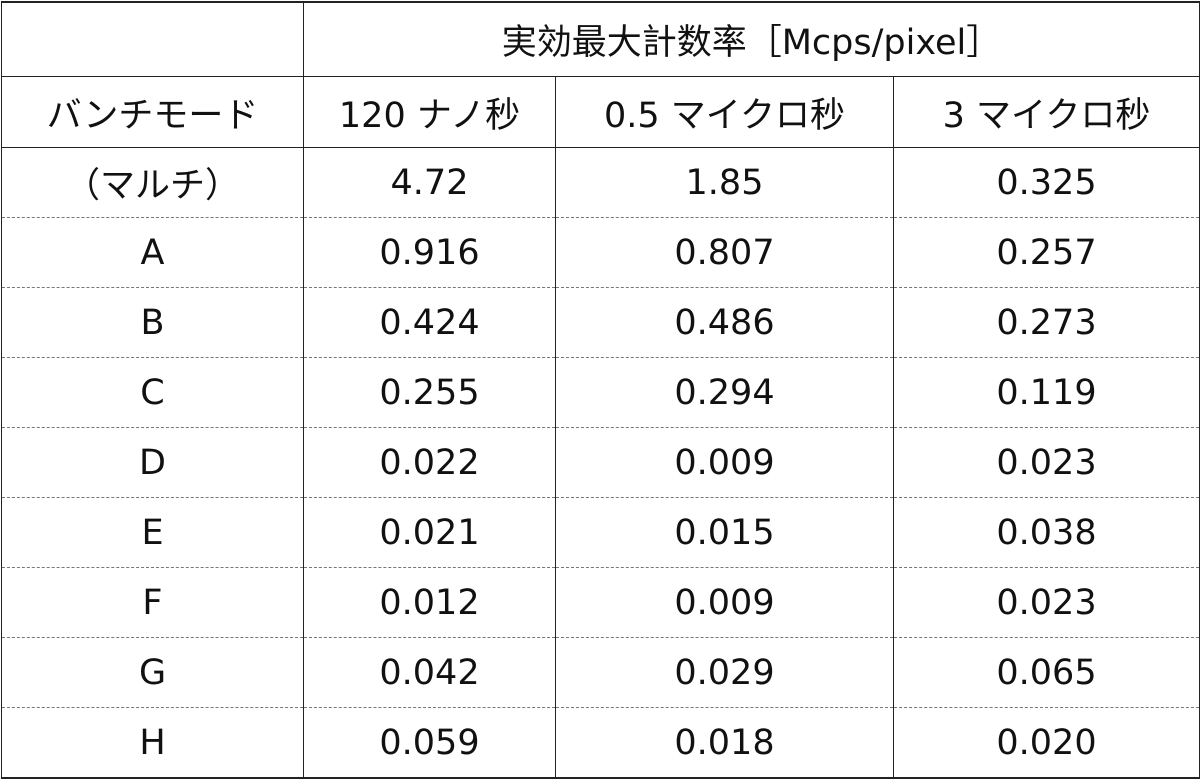  What do you see at coordinates (1046, 672) in the screenshot?
I see `value-cell: 0.065` at bounding box center [1046, 672].